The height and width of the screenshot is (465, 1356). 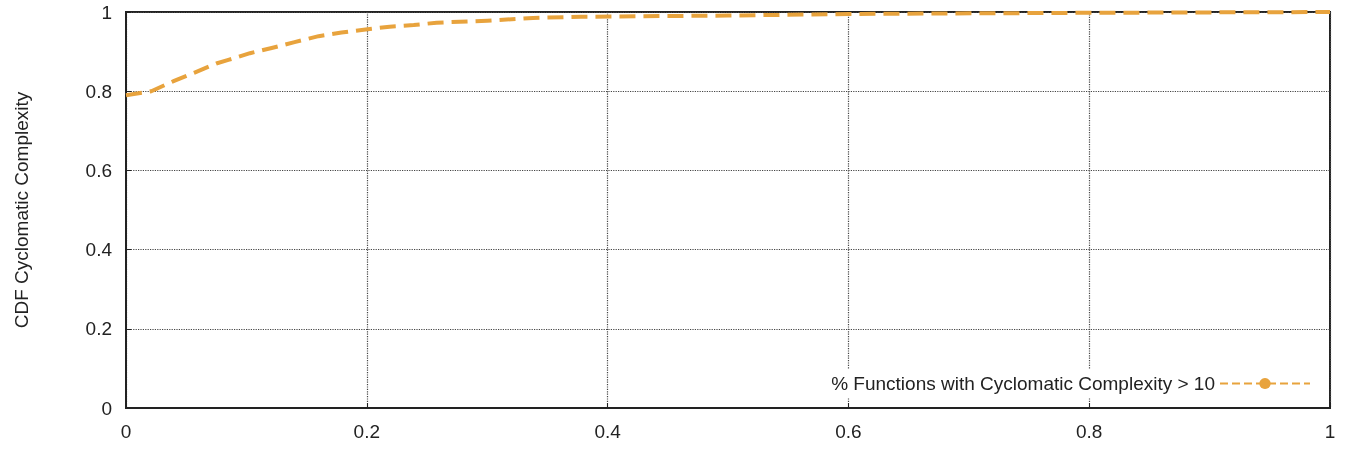 What do you see at coordinates (106, 12) in the screenshot?
I see `y-tick-label: 1` at bounding box center [106, 12].